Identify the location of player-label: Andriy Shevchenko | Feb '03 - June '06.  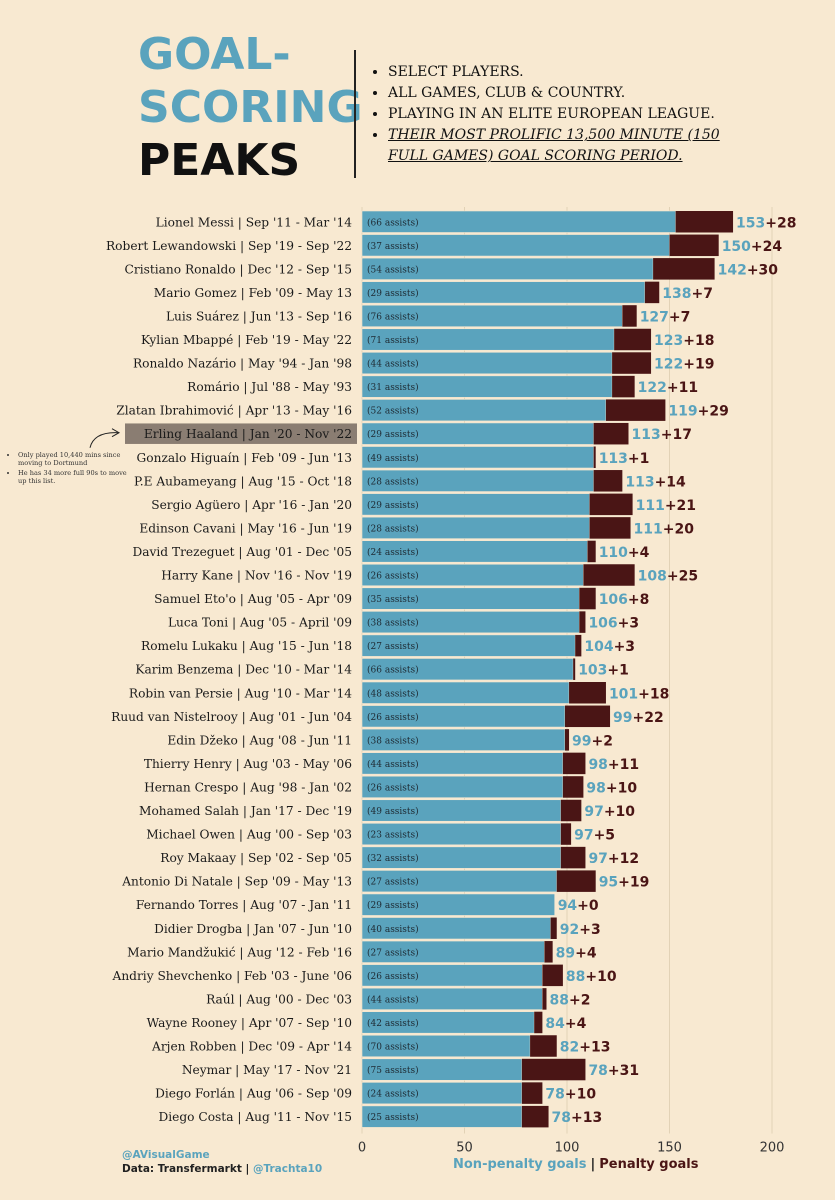
(232, 976).